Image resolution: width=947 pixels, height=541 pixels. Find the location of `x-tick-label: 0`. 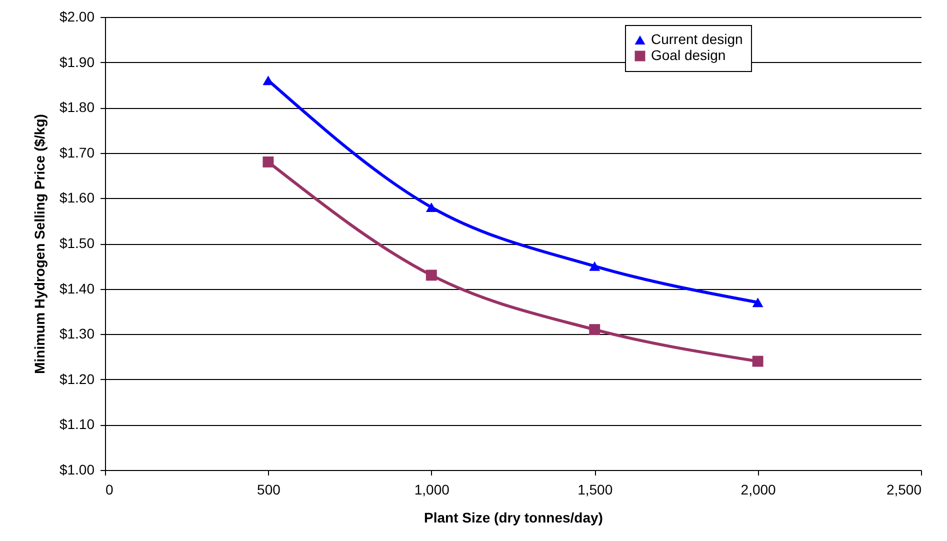

x-tick-label: 0 is located at coordinates (110, 490).